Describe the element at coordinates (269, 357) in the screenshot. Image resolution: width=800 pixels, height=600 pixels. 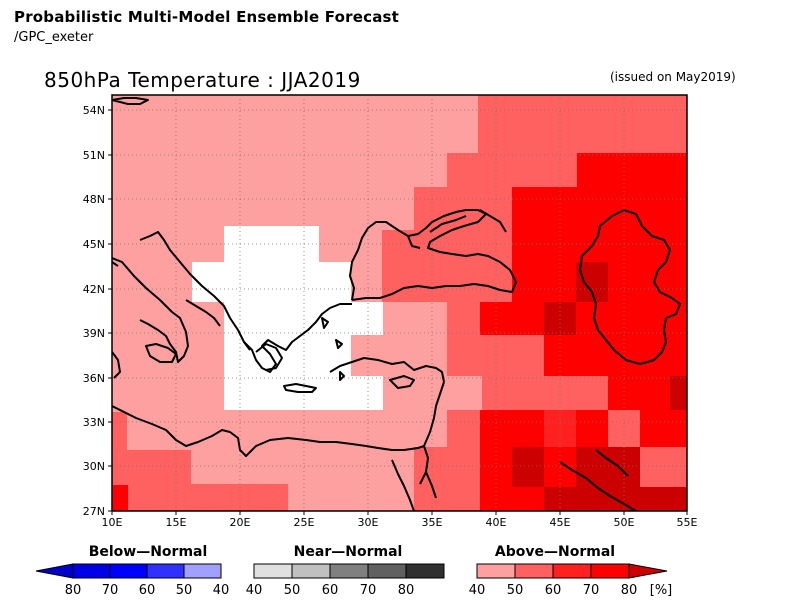
I see `coast-peloponnese` at that location.